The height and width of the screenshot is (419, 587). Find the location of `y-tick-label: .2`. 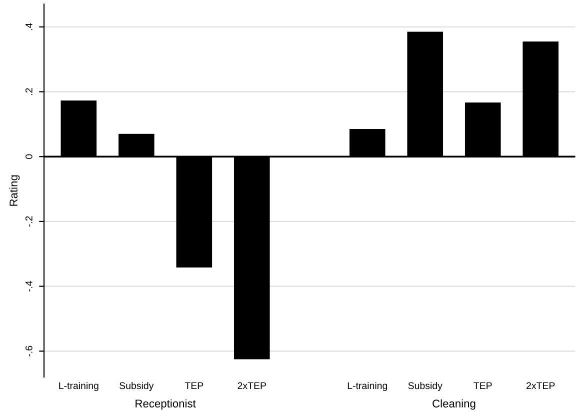

y-tick-label: .2 is located at coordinates (28, 91).